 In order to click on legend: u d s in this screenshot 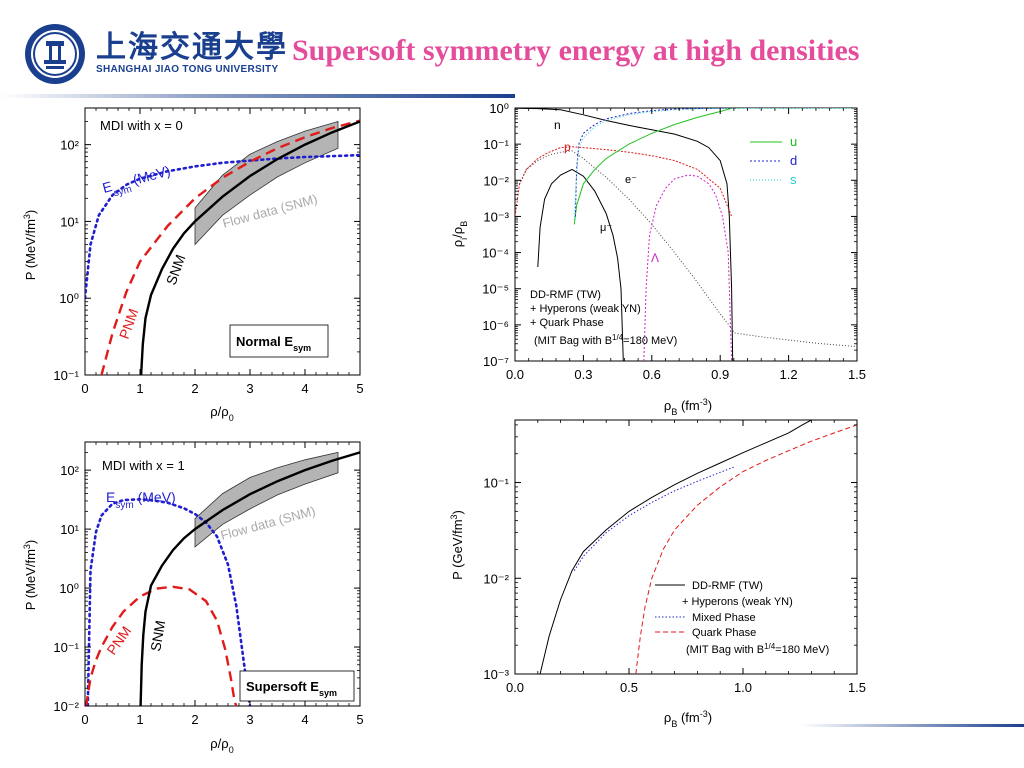, I will do `click(773, 160)`.